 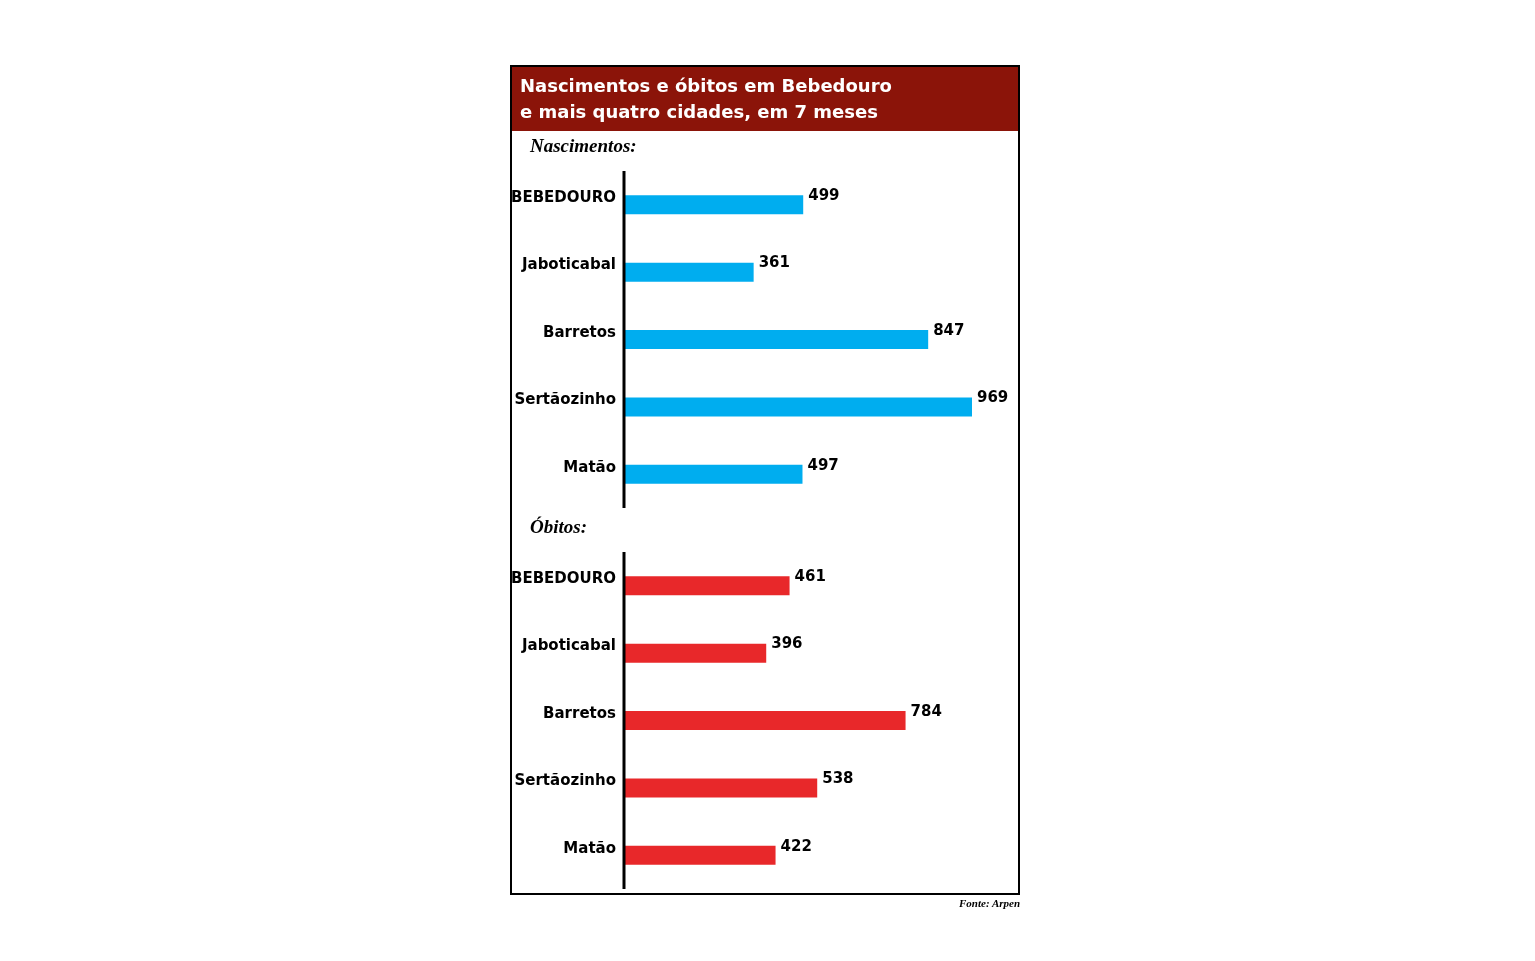 I want to click on chart-subtitle: Óbitos:, so click(x=558, y=526).